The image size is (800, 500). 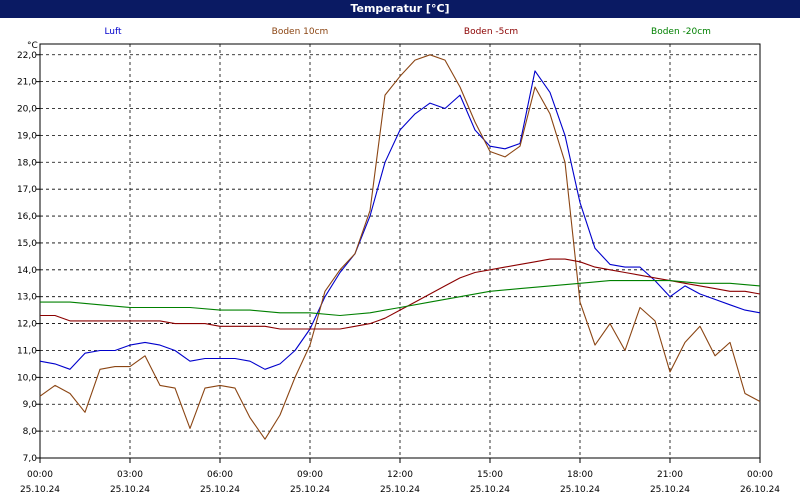 What do you see at coordinates (32, 46) in the screenshot?
I see `y-axis-unit-label: °C` at bounding box center [32, 46].